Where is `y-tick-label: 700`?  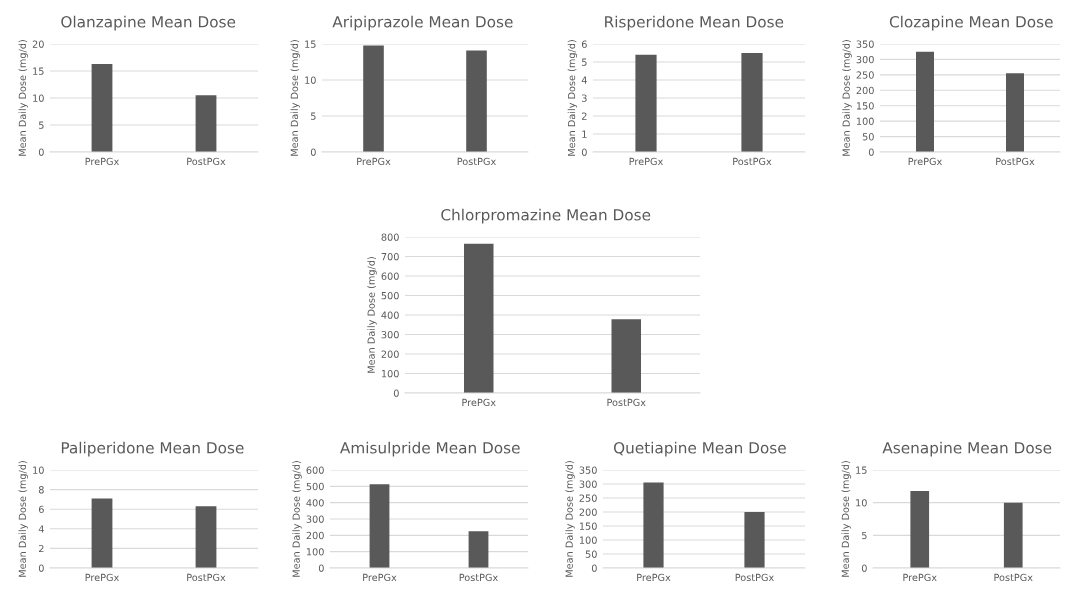 y-tick-label: 700 is located at coordinates (390, 256).